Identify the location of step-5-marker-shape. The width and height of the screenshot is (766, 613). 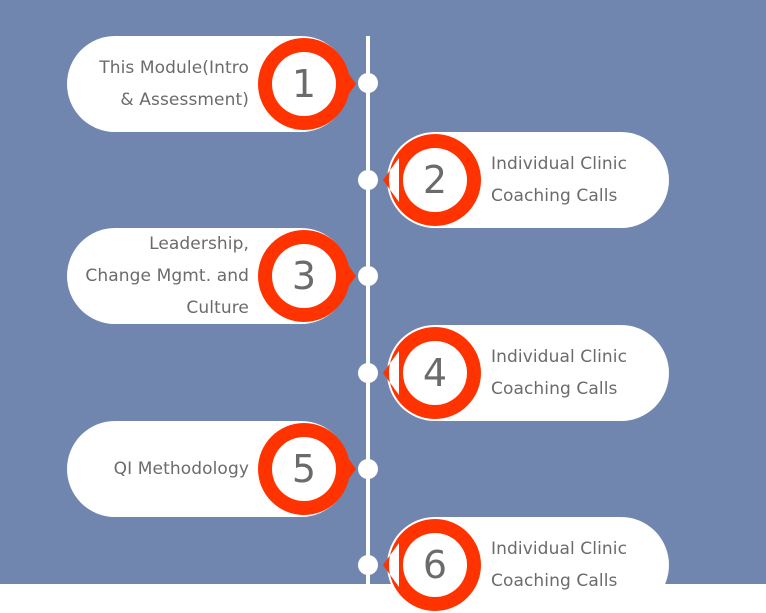
(307, 469).